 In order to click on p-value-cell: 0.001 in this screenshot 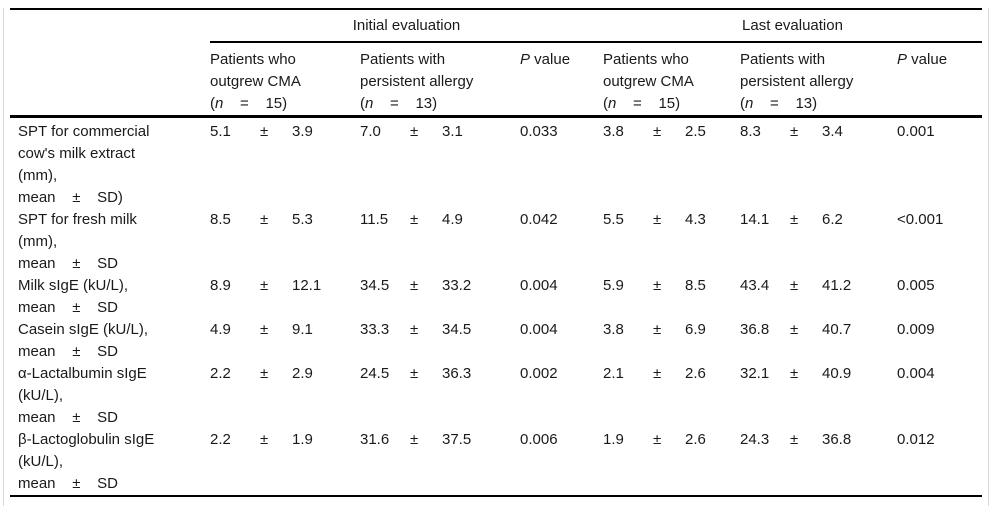, I will do `click(916, 131)`.